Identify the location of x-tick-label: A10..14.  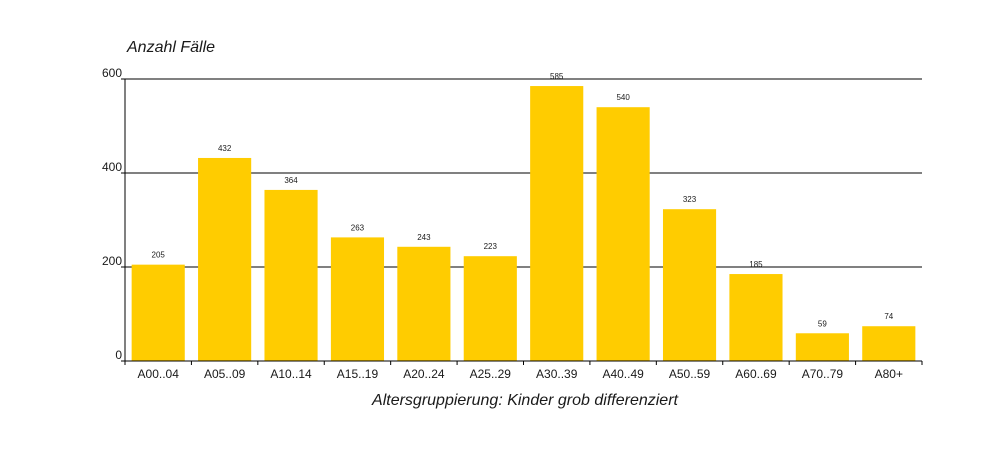
(291, 374).